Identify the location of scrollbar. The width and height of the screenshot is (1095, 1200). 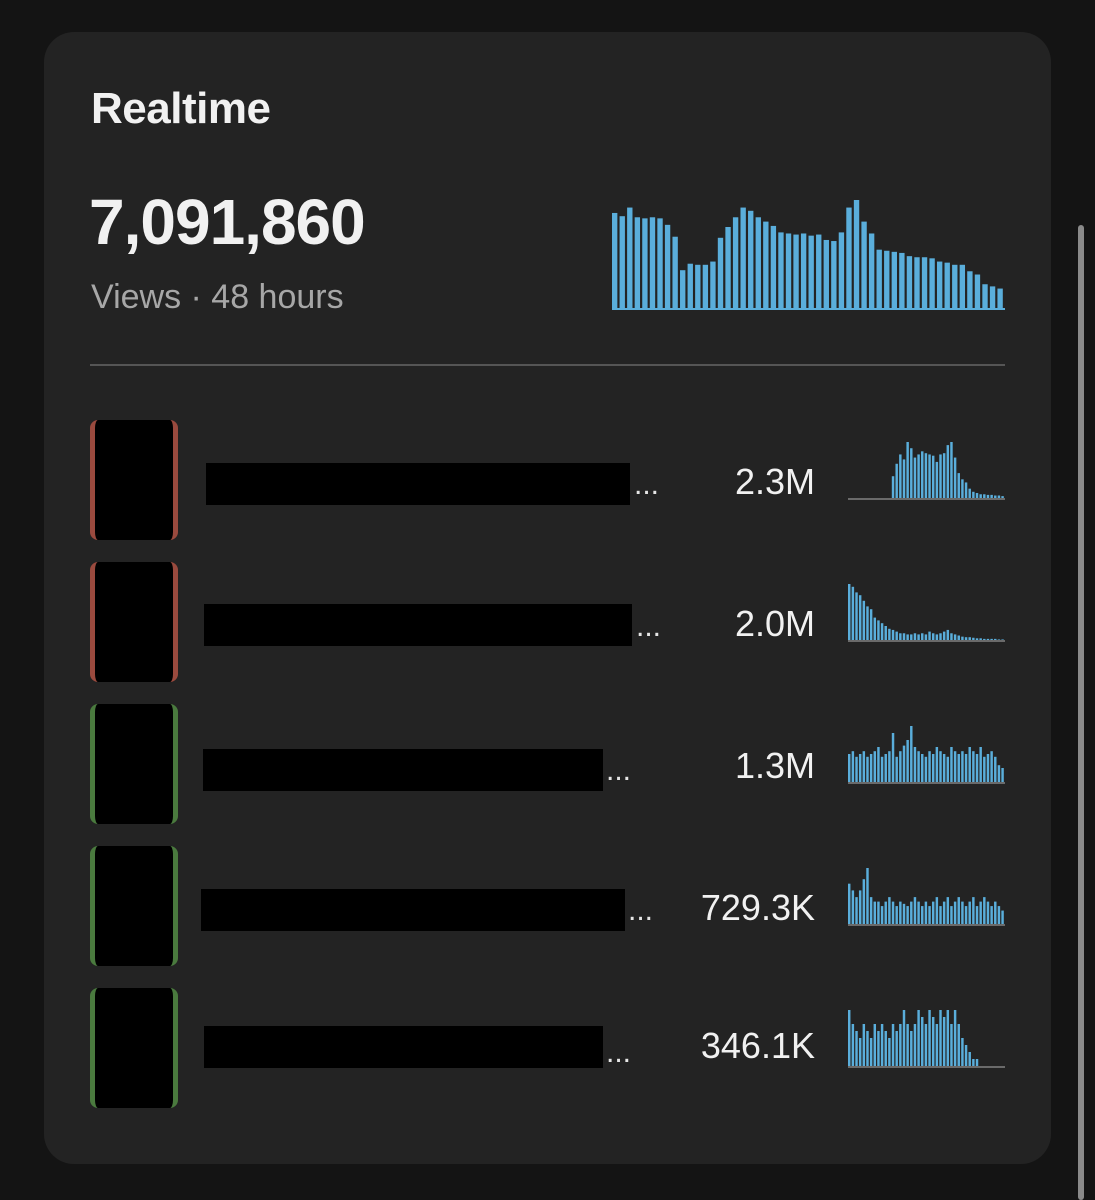
(1081, 712).